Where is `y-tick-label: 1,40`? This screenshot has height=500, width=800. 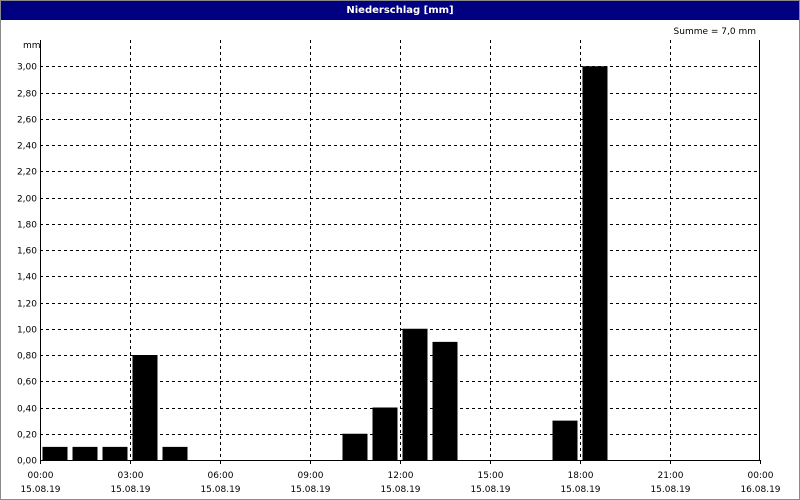
y-tick-label: 1,40 is located at coordinates (27, 278).